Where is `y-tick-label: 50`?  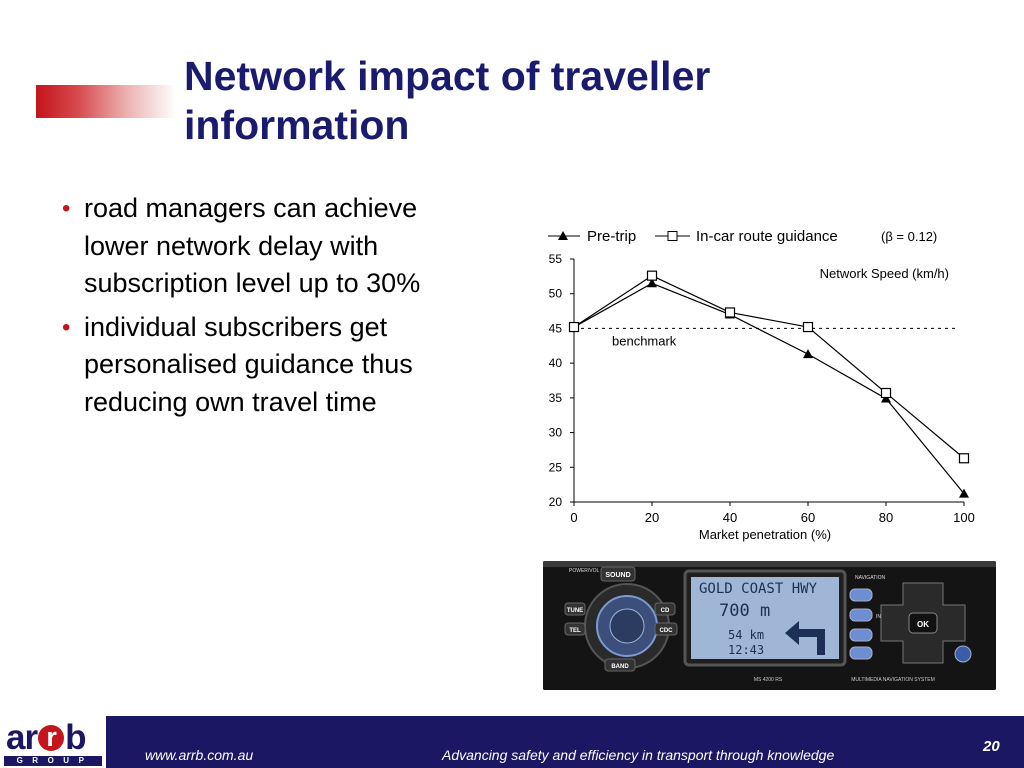
y-tick-label: 50 is located at coordinates (556, 294).